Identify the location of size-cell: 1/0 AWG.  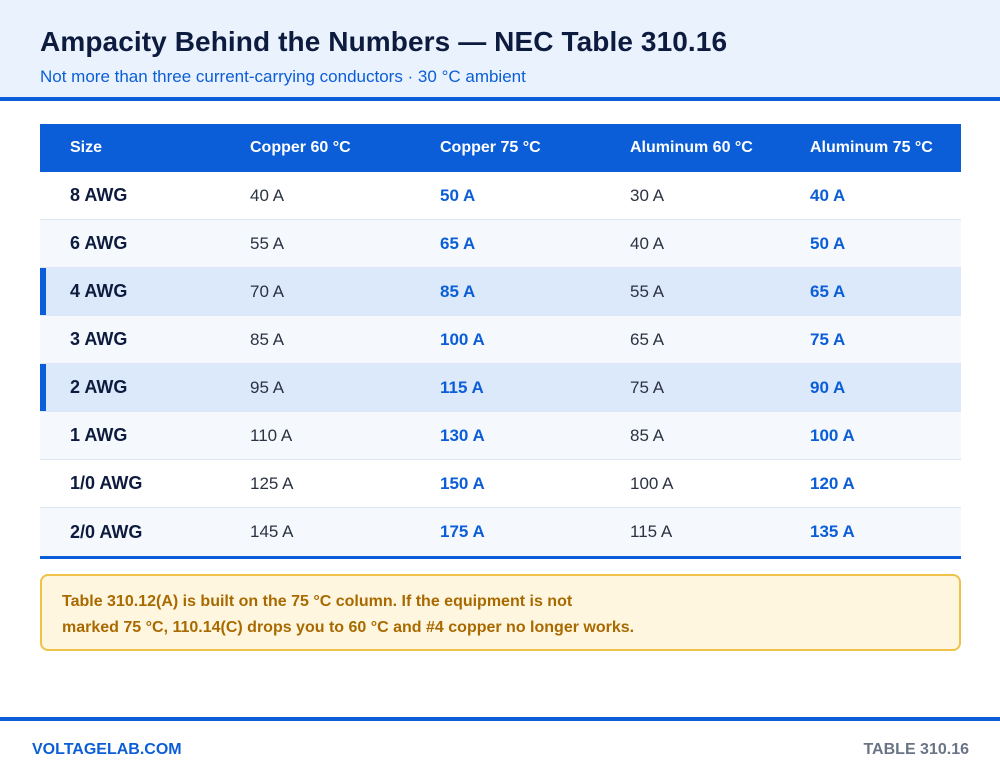
(106, 483).